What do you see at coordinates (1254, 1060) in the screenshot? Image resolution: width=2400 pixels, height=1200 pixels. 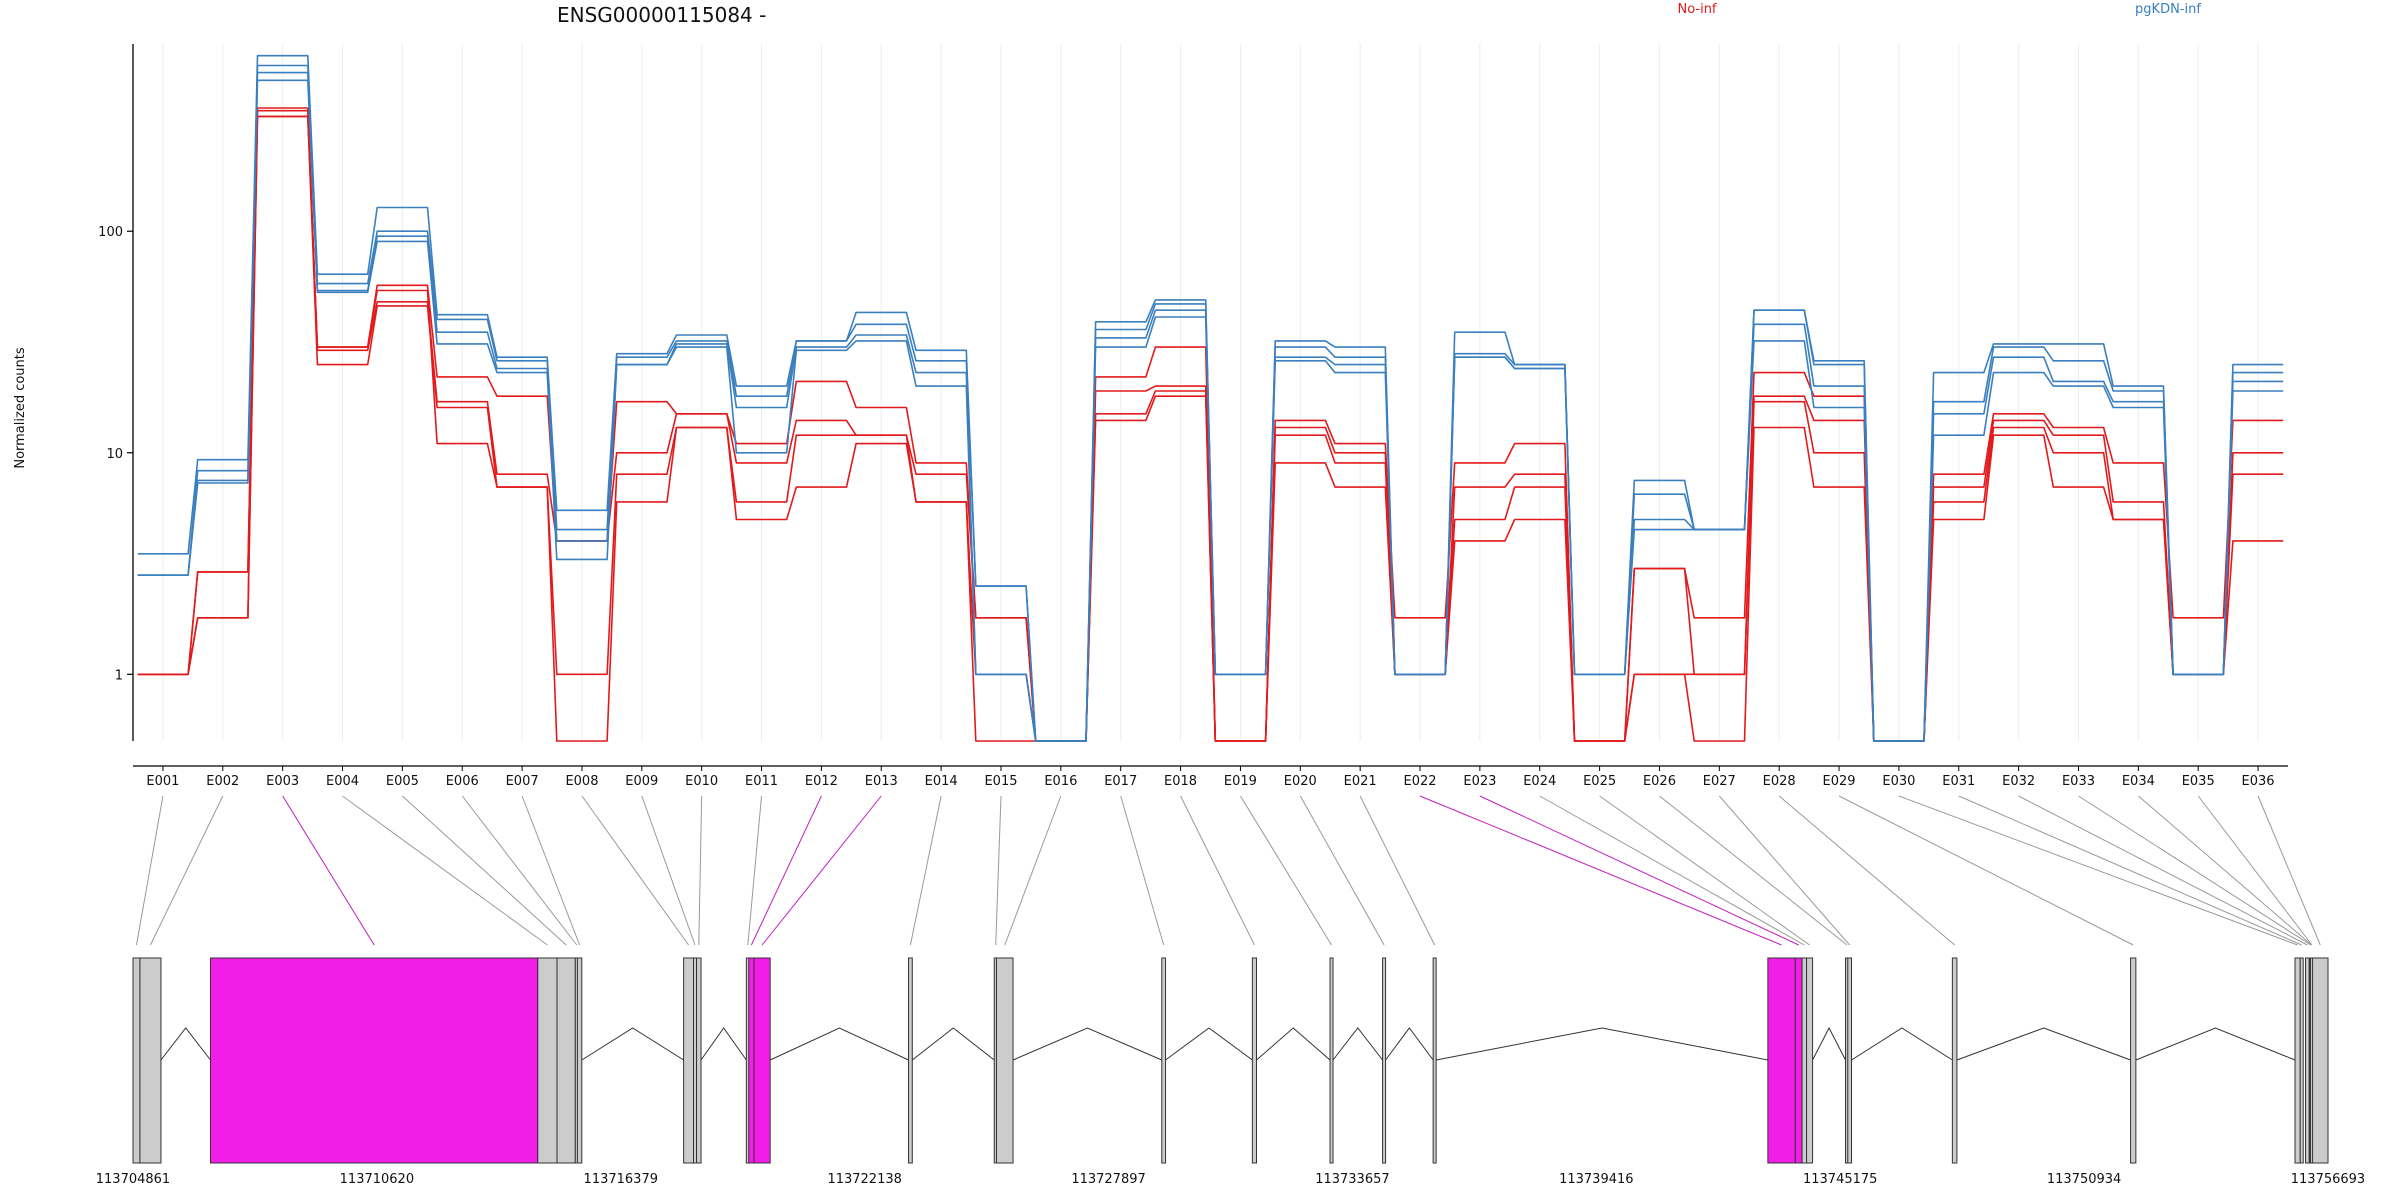 I see `exon-block-e018` at bounding box center [1254, 1060].